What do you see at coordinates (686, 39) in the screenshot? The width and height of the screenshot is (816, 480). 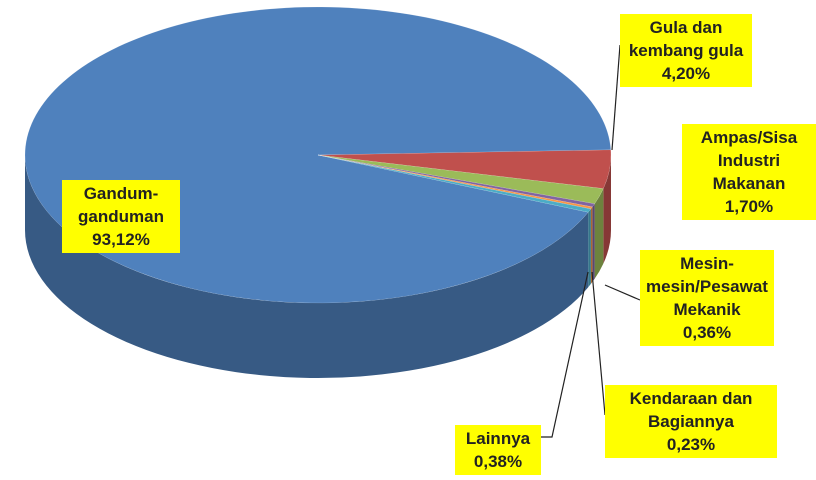 I see `category-label: Gula dan kembang gula` at bounding box center [686, 39].